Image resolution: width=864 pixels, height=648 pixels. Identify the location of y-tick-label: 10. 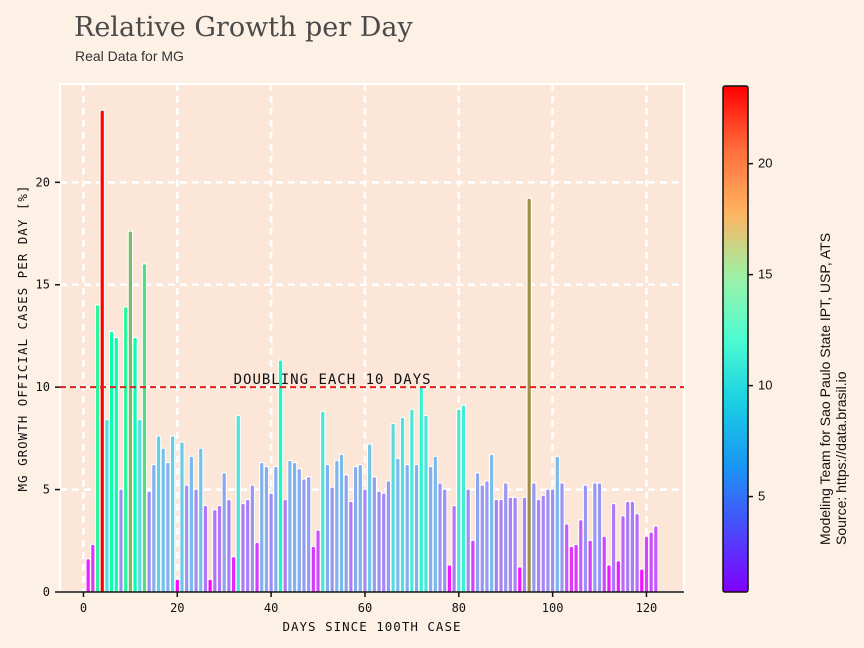
(43, 387).